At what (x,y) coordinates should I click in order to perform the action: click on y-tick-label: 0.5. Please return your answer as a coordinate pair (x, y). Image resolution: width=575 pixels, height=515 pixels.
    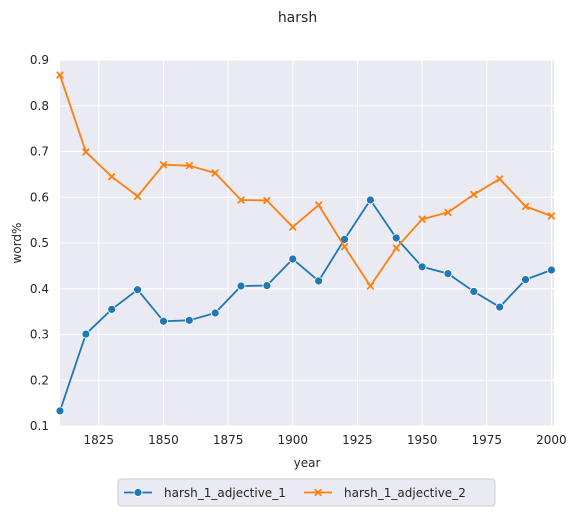
    Looking at the image, I should click on (39, 243).